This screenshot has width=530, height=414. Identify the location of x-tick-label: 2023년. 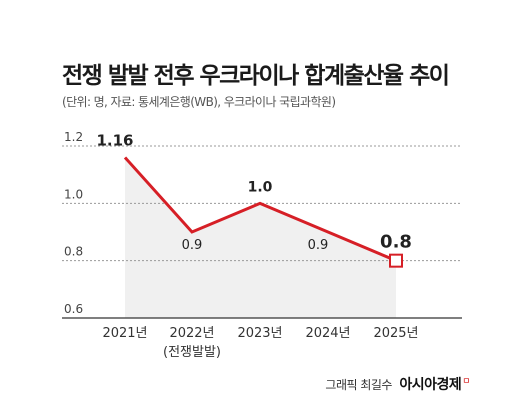
(259, 333).